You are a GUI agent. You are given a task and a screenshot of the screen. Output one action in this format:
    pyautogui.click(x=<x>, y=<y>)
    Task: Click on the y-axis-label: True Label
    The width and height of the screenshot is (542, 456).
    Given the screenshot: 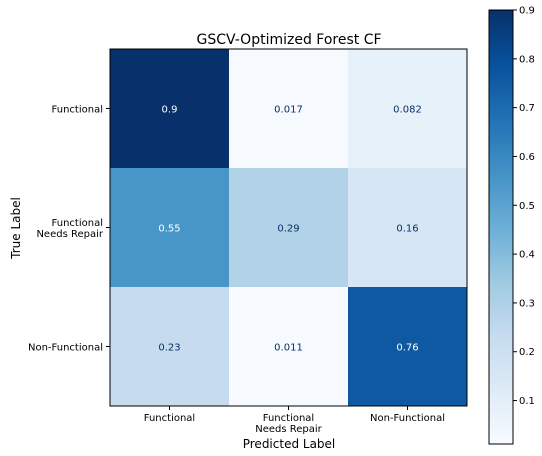 What is the action you would take?
    pyautogui.click(x=16, y=228)
    